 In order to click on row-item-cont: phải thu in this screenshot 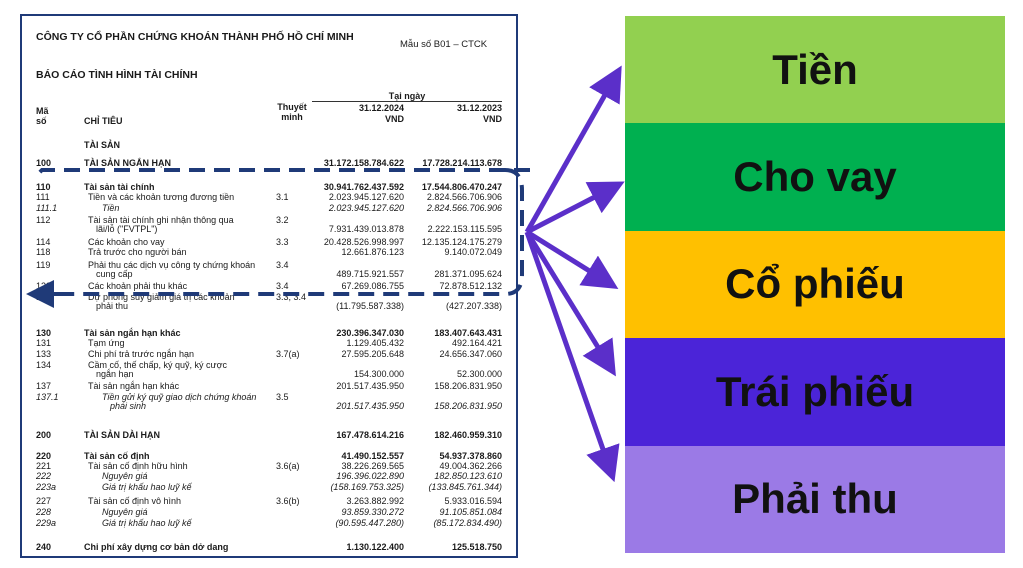, I will do `click(112, 306)`.